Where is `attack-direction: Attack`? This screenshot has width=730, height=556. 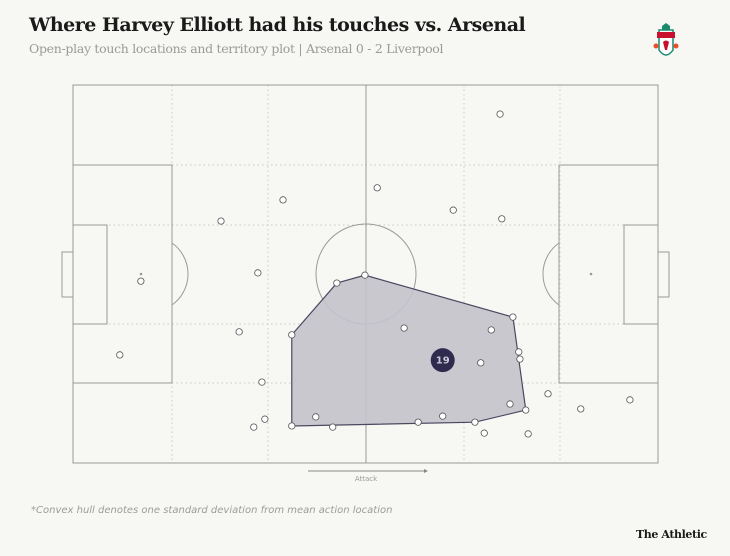 attack-direction: Attack is located at coordinates (368, 476).